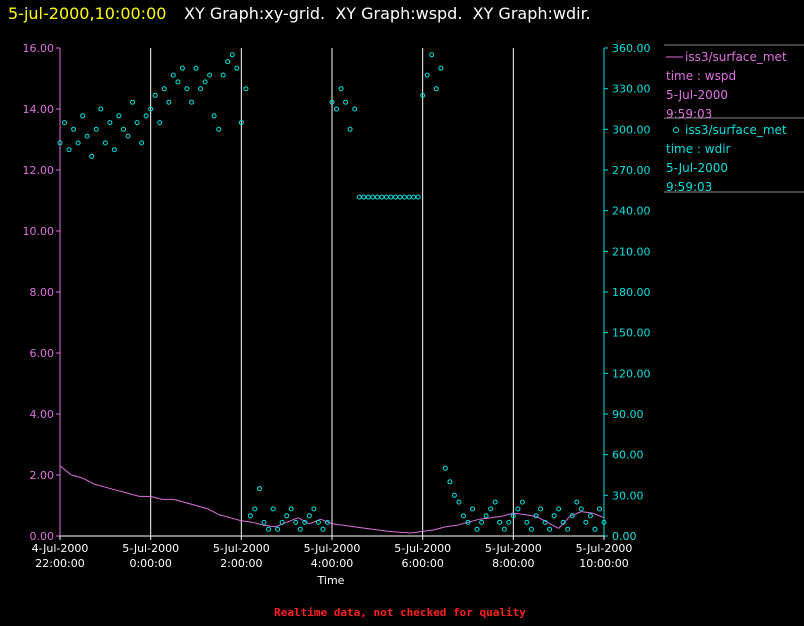 This screenshot has height=626, width=804. Describe the element at coordinates (42, 292) in the screenshot. I see `left-tick-label: 8.00` at that location.